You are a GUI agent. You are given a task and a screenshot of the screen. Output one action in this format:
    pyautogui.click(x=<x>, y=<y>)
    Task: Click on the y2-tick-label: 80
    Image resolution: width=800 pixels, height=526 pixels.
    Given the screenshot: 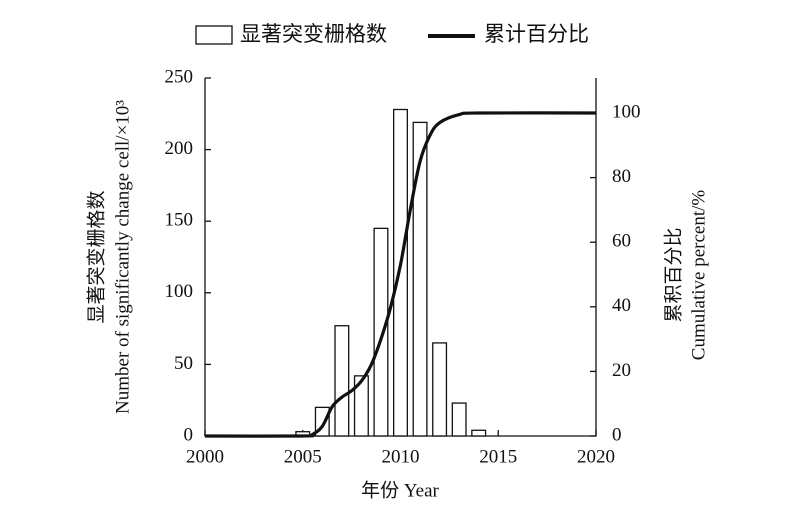 What is the action you would take?
    pyautogui.click(x=621, y=176)
    